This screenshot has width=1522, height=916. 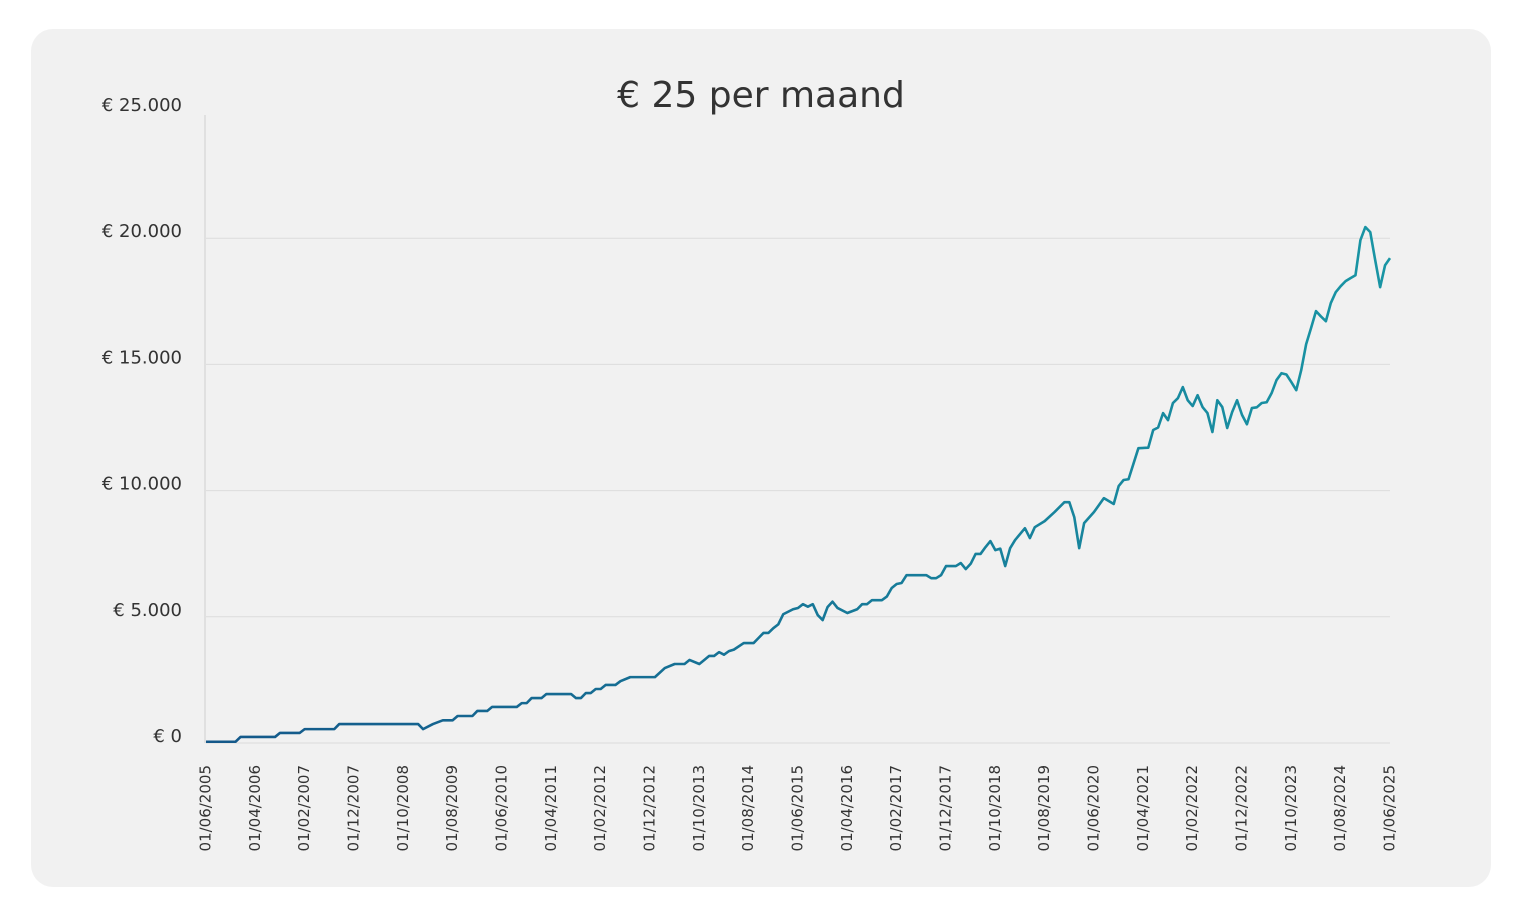 I want to click on x-tick-label: 01/04/2021, so click(x=1143, y=808).